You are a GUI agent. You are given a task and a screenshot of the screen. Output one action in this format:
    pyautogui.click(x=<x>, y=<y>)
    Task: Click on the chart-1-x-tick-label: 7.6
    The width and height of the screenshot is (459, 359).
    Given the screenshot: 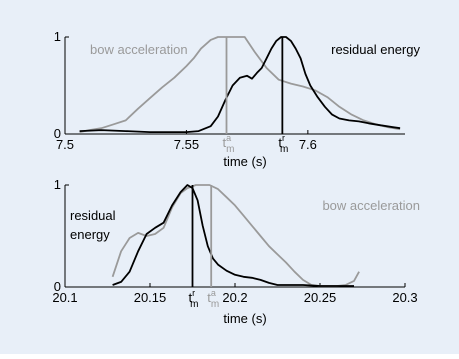 What is the action you would take?
    pyautogui.click(x=308, y=144)
    